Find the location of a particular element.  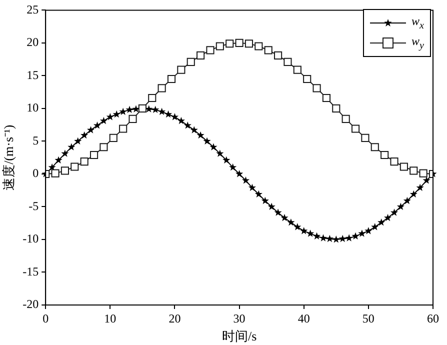

x-tick-label: 50 is located at coordinates (368, 318).